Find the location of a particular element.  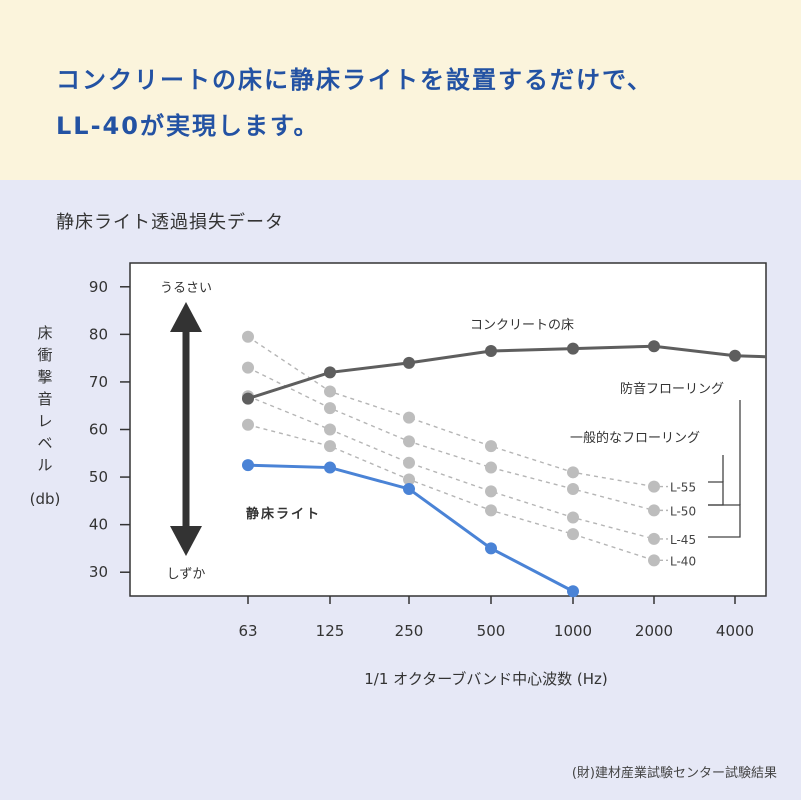

series-label: L-45 is located at coordinates (683, 540).